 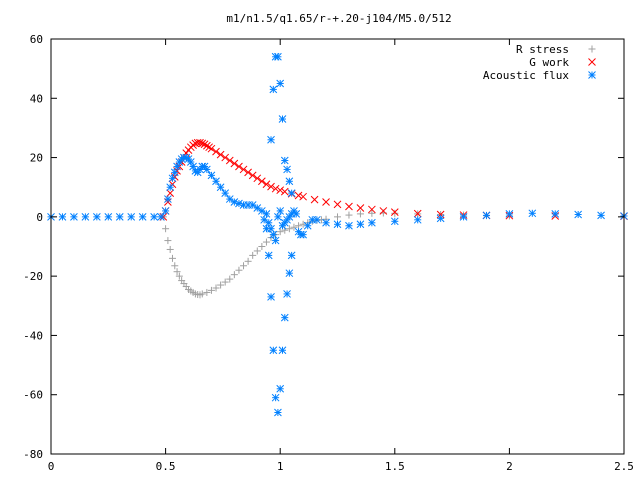 What do you see at coordinates (36, 98) in the screenshot?
I see `y-tick-label: 40` at bounding box center [36, 98].